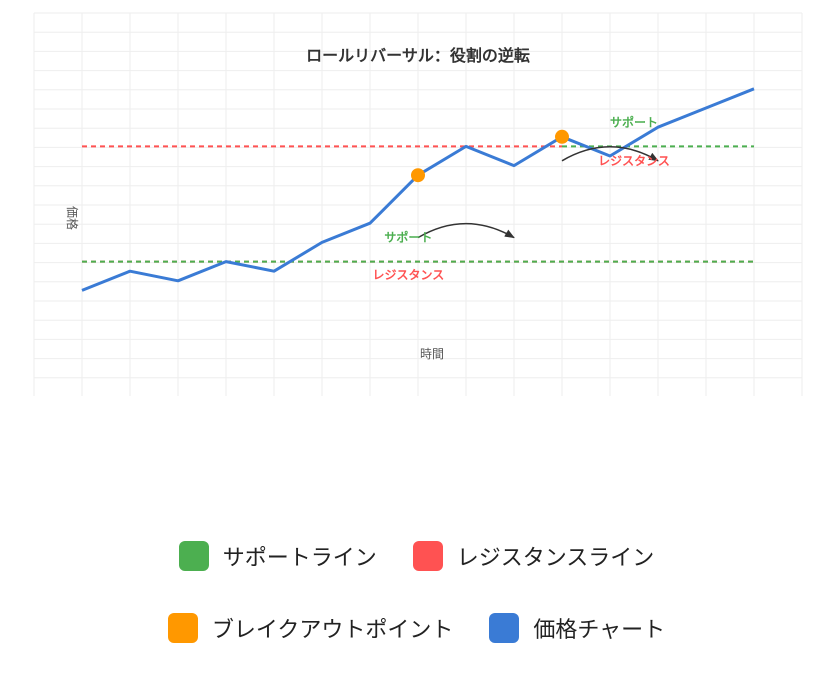 The height and width of the screenshot is (673, 833). Describe the element at coordinates (72, 218) in the screenshot. I see `y-axis-label: 価格` at that location.